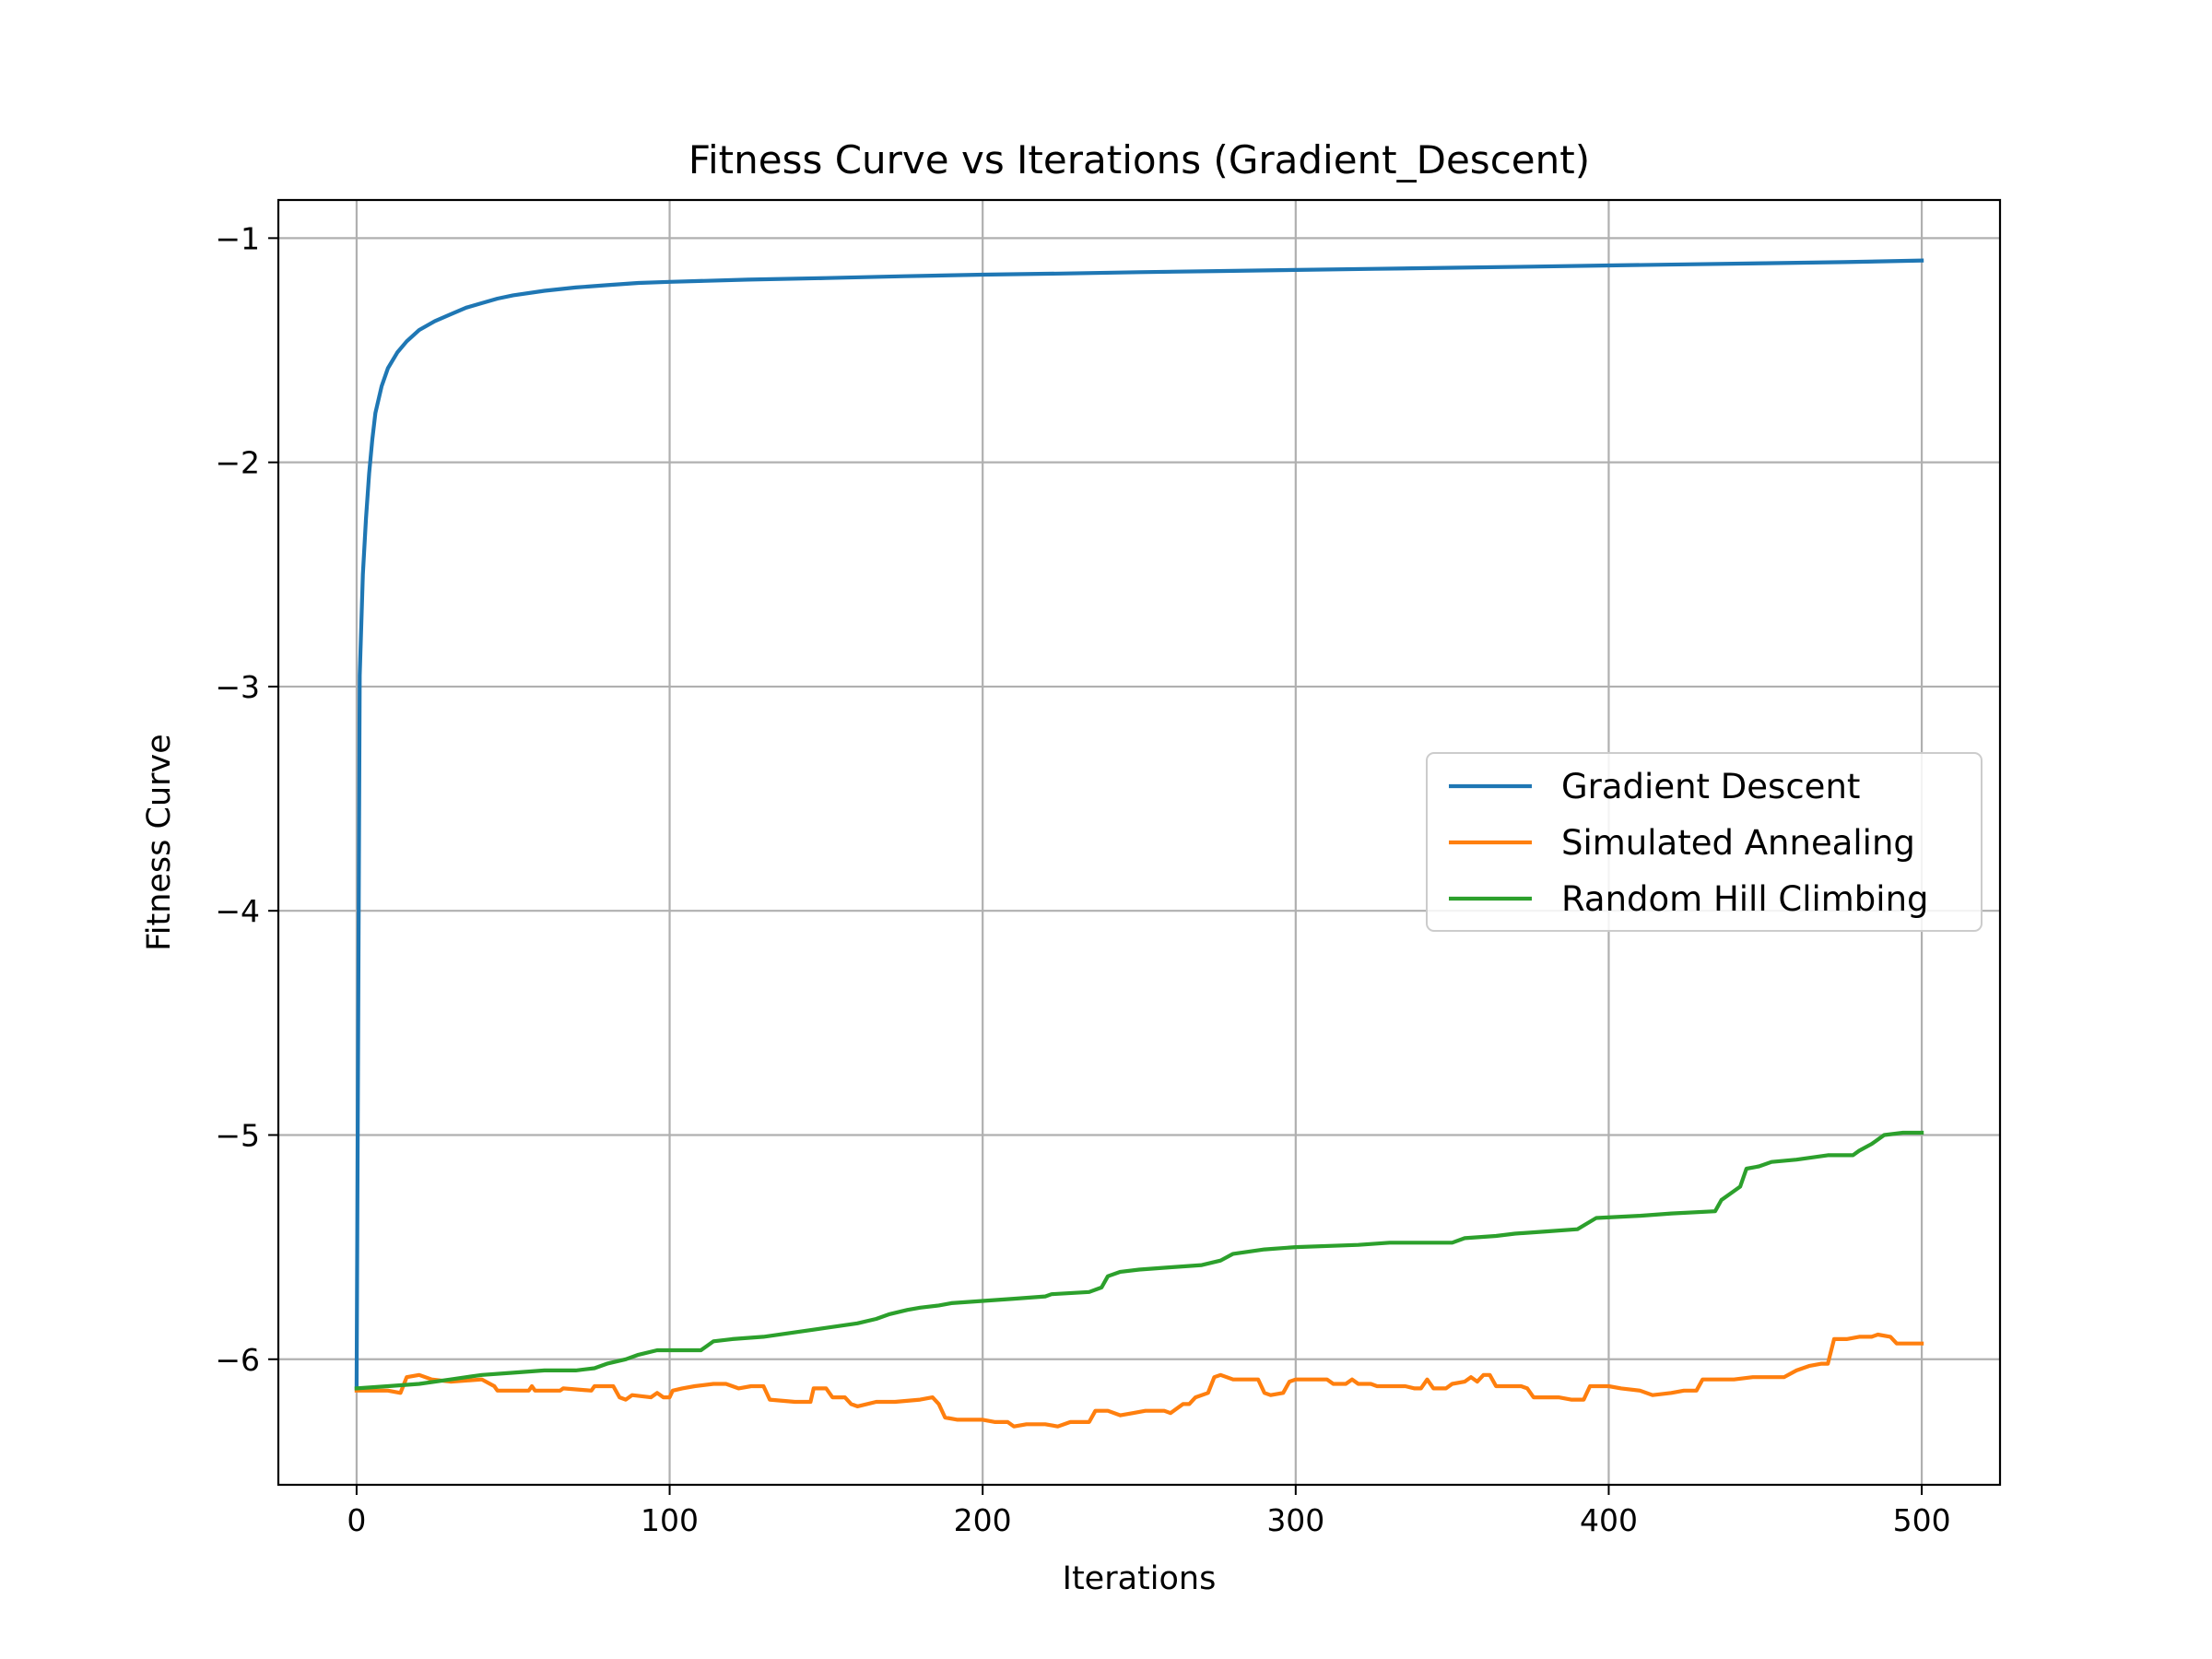 This screenshot has height=1659, width=2212. What do you see at coordinates (1738, 843) in the screenshot?
I see `legend-label-simulated-annealing: Simulated Annealing` at bounding box center [1738, 843].